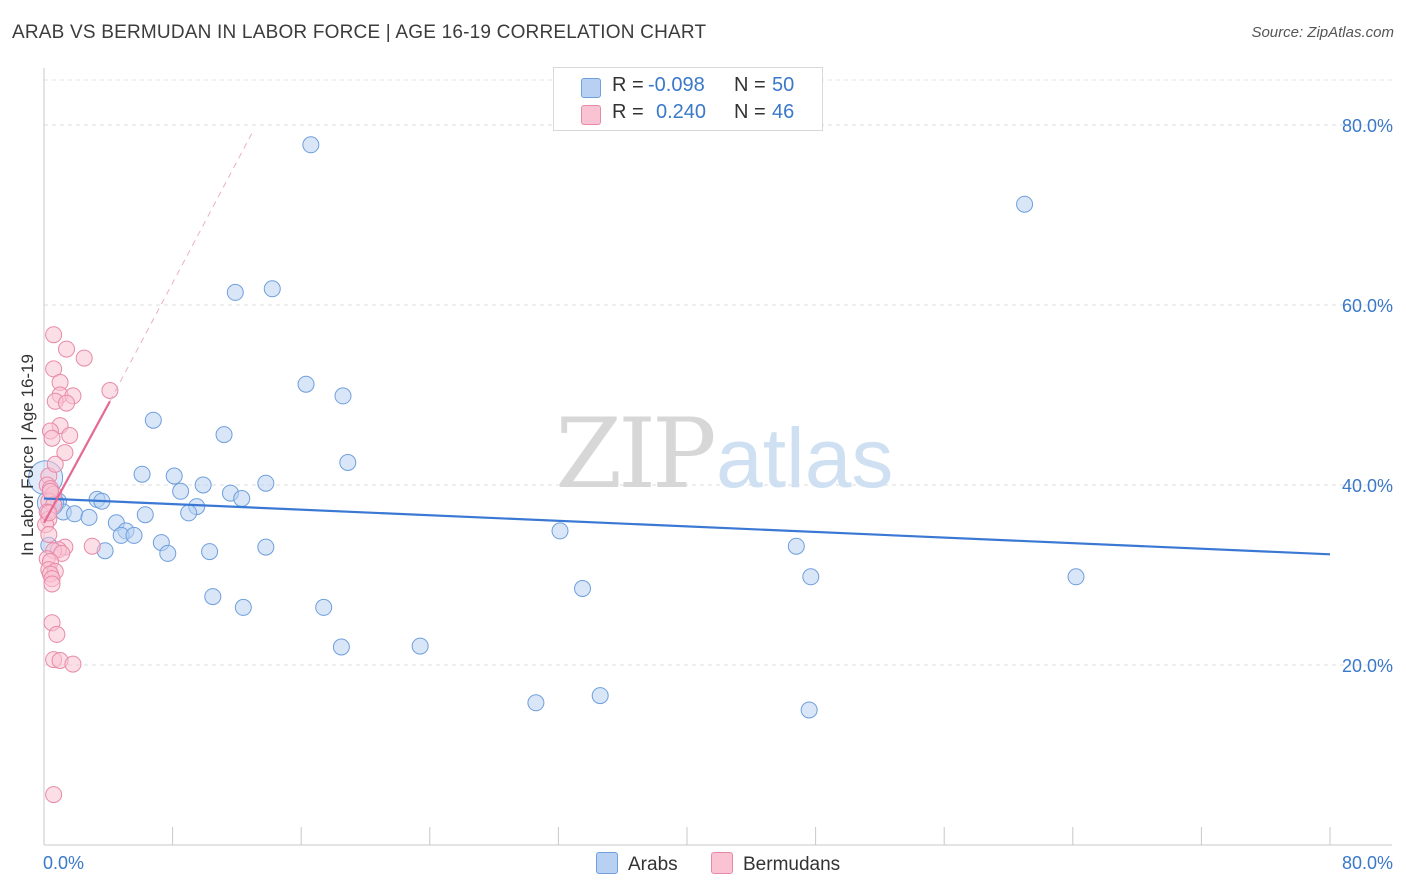 The image size is (1406, 892). What do you see at coordinates (1367, 126) in the screenshot?
I see `y-tick-label: 80.0%` at bounding box center [1367, 126].